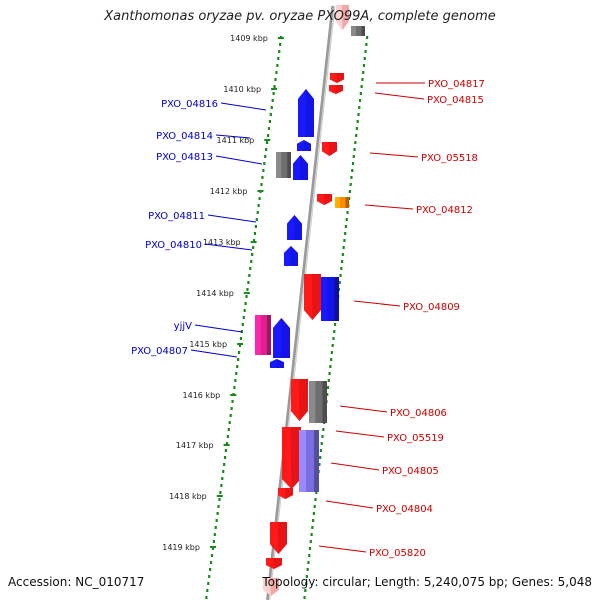 The image size is (600, 600). Describe the element at coordinates (263, 335) in the screenshot. I see `gene-yjjv` at that location.